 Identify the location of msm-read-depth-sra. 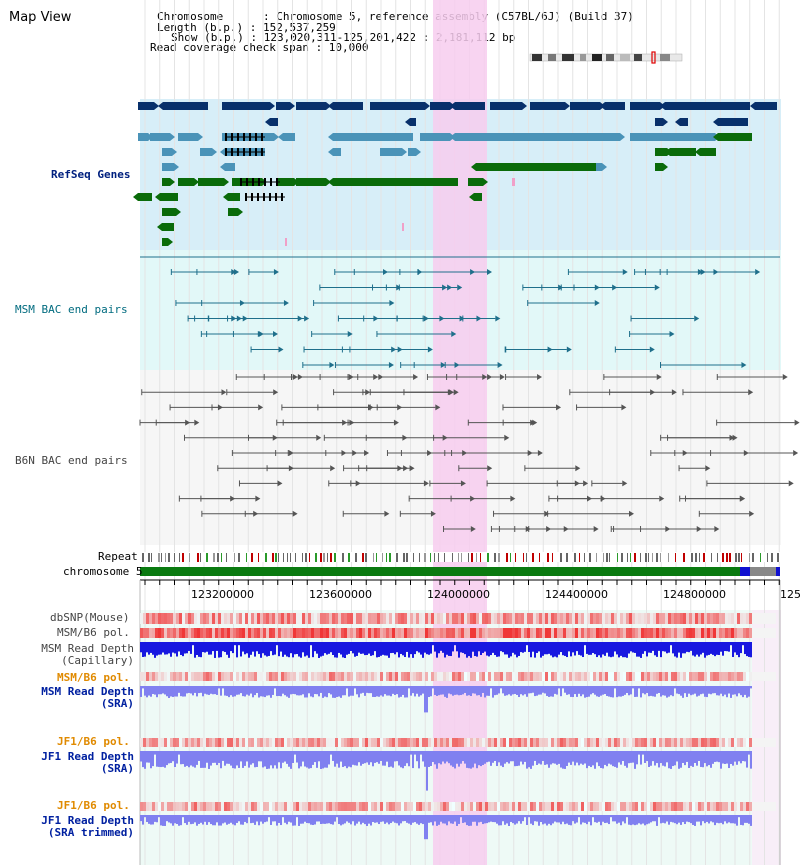
(446, 699).